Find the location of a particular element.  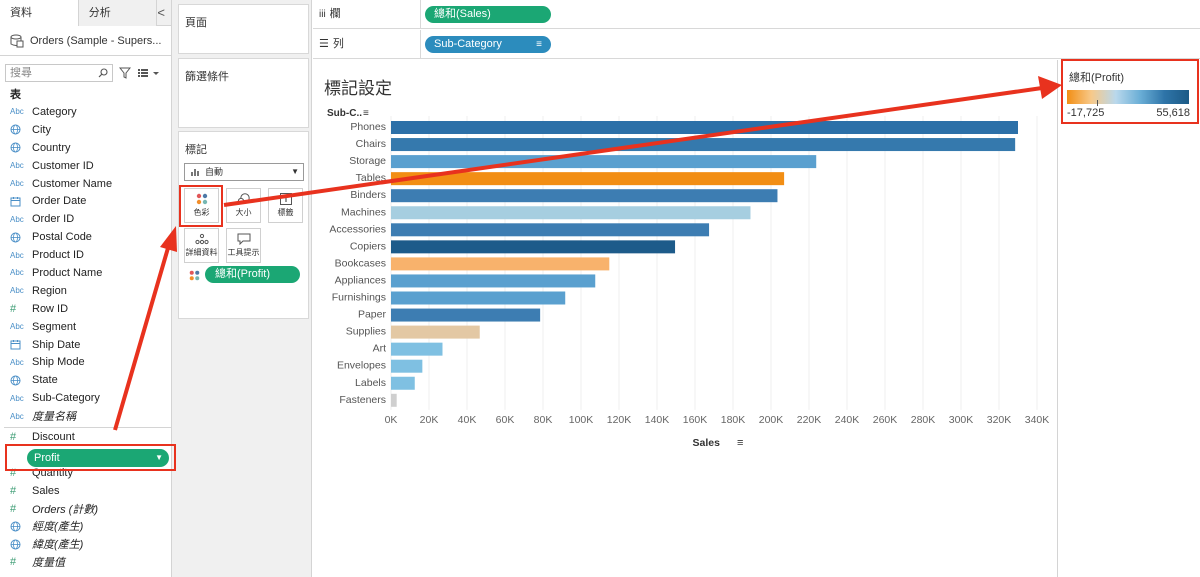

x-tick-label: 0K is located at coordinates (391, 420).